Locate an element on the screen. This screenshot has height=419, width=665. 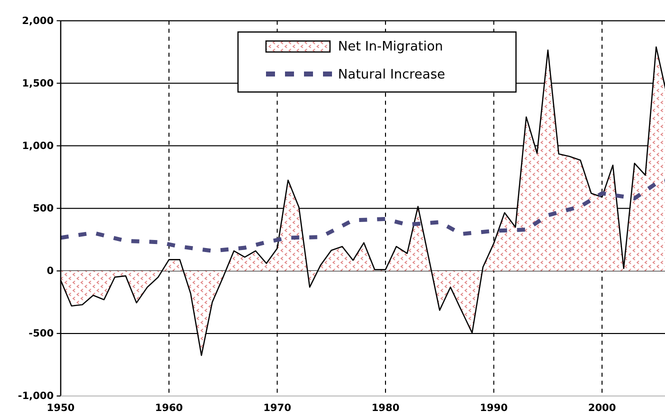
legend-label: Net In-Migration is located at coordinates (391, 47).